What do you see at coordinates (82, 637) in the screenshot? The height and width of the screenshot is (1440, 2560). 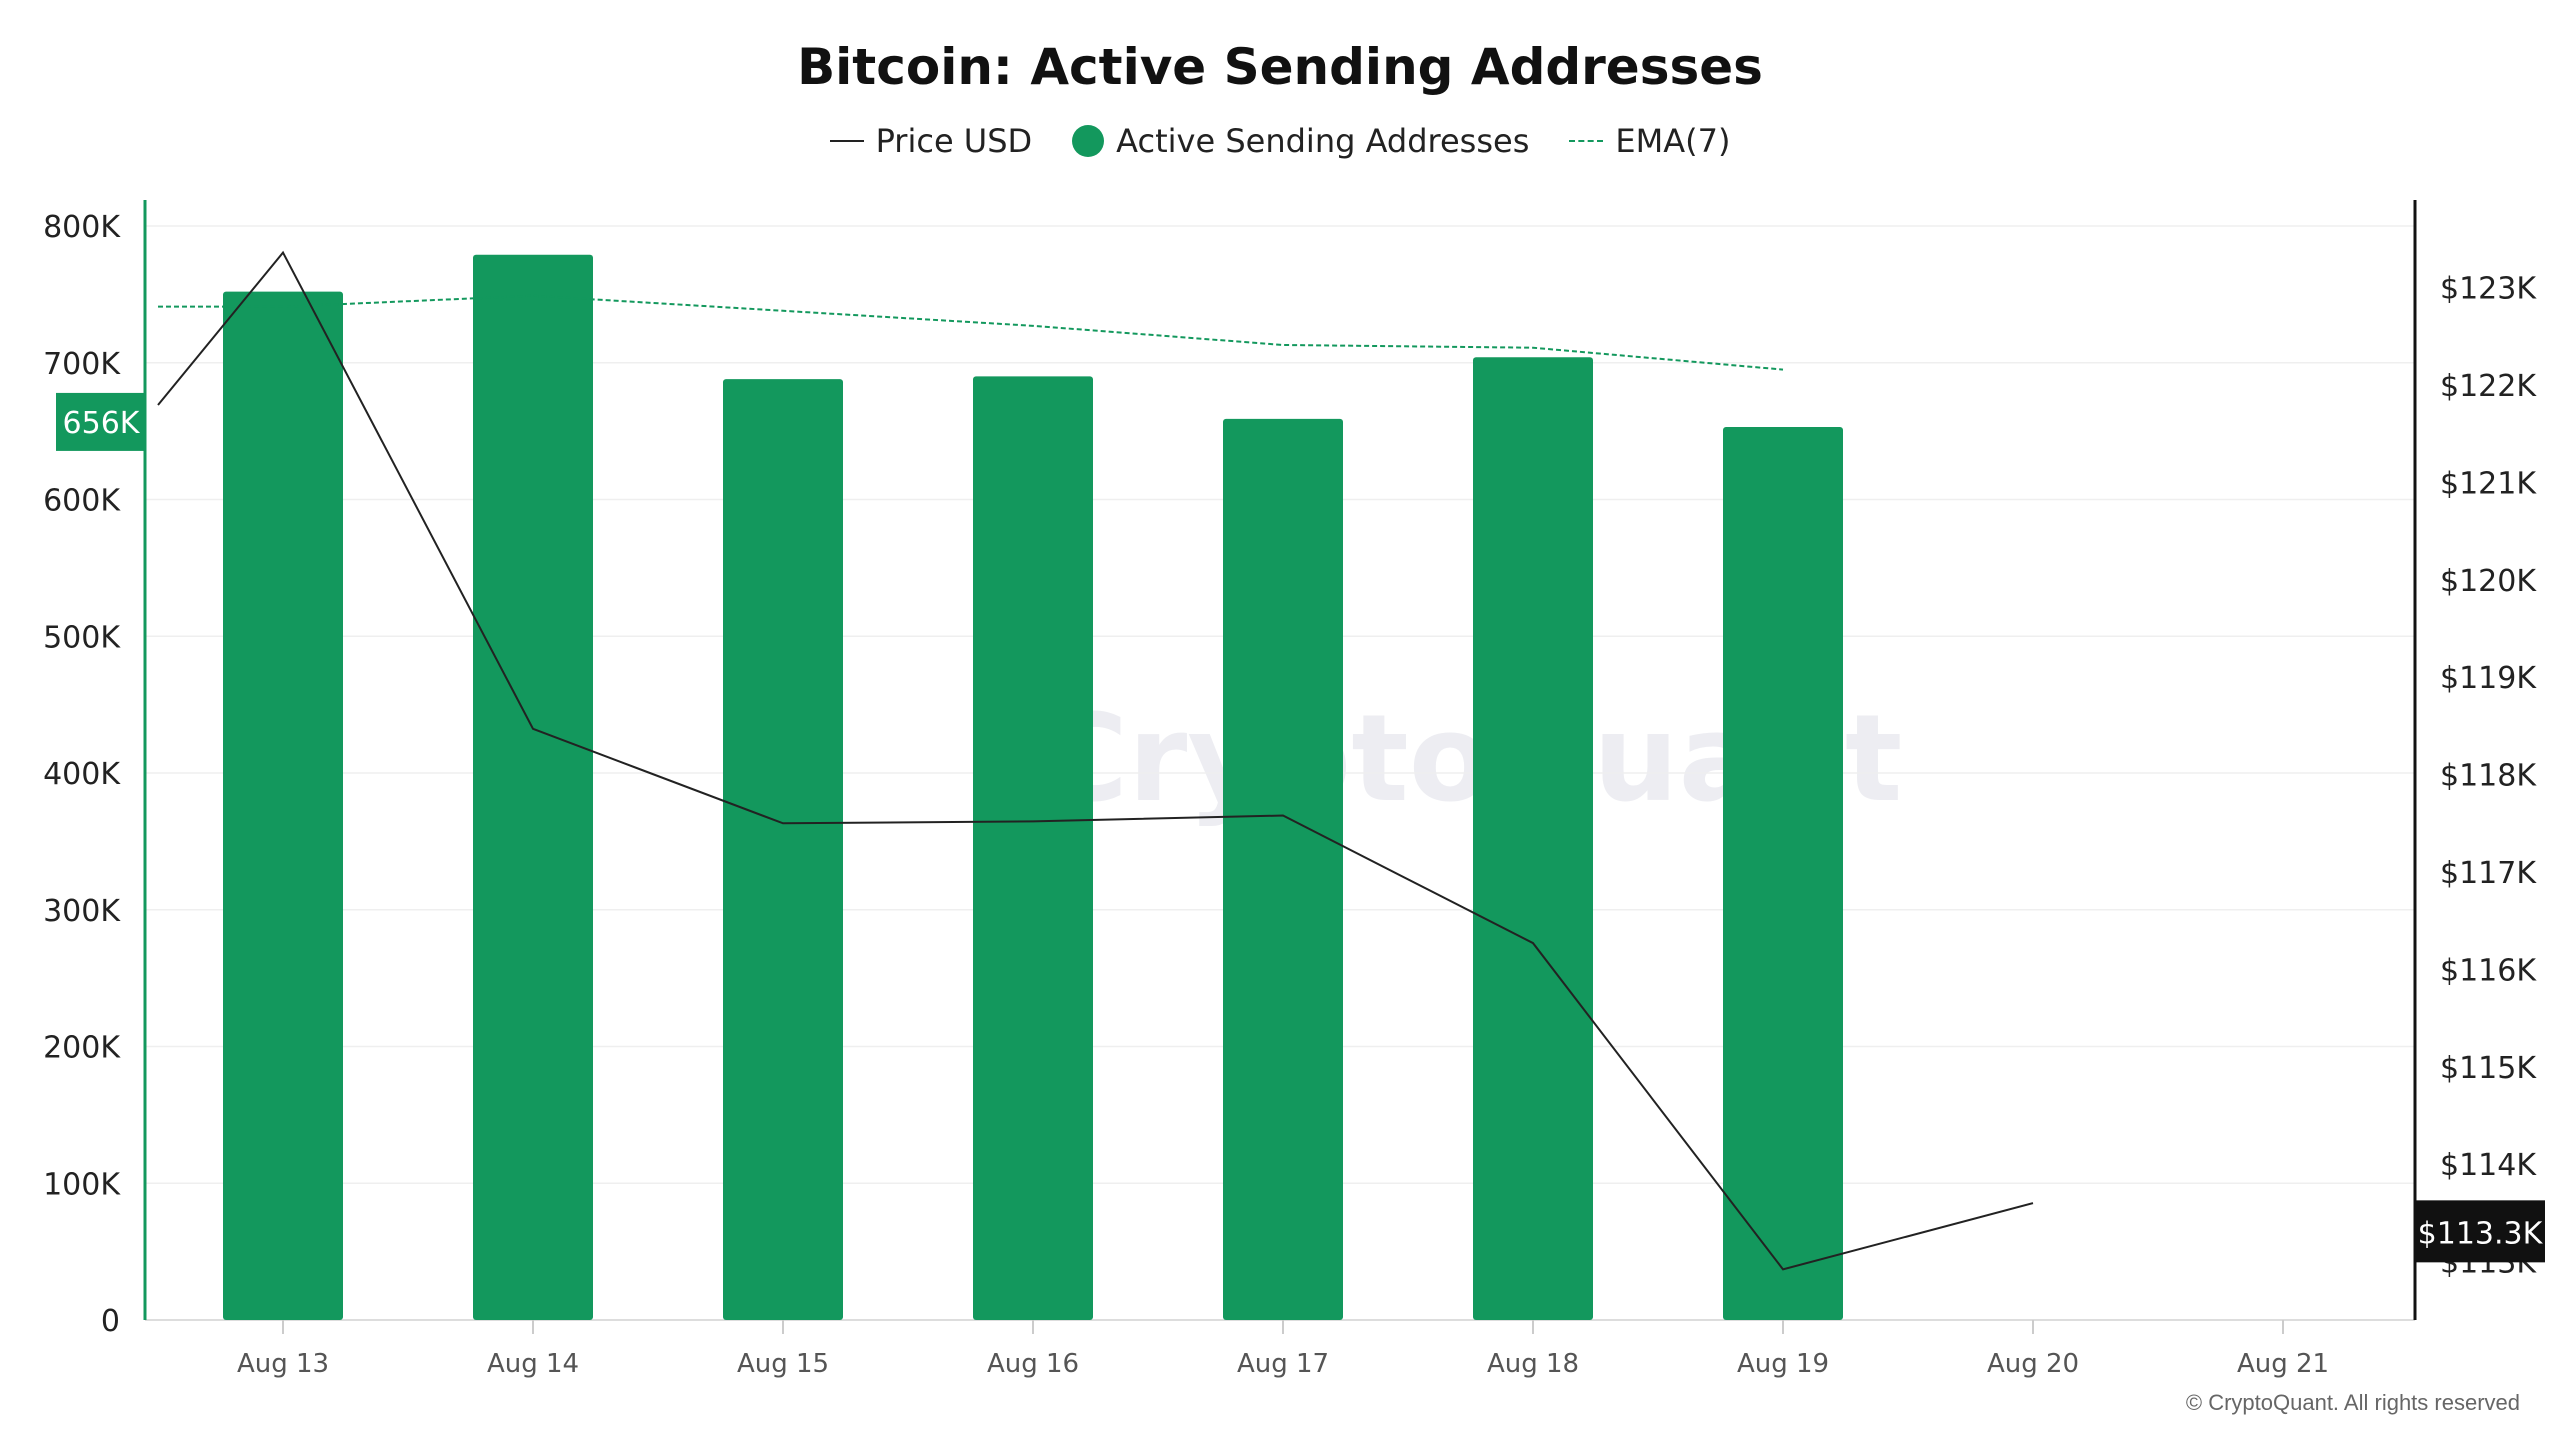 I see `left-tick-label: 500K` at bounding box center [82, 637].